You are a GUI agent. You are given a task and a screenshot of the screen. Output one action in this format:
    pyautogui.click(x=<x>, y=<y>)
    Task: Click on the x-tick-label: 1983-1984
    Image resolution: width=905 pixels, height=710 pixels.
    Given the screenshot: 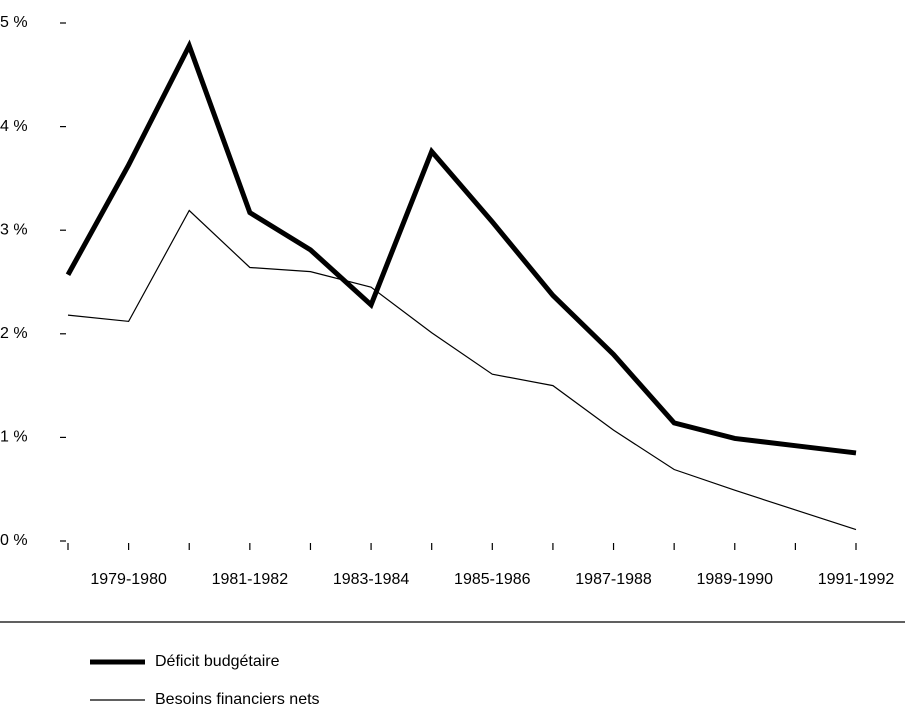 What is the action you would take?
    pyautogui.click(x=371, y=579)
    